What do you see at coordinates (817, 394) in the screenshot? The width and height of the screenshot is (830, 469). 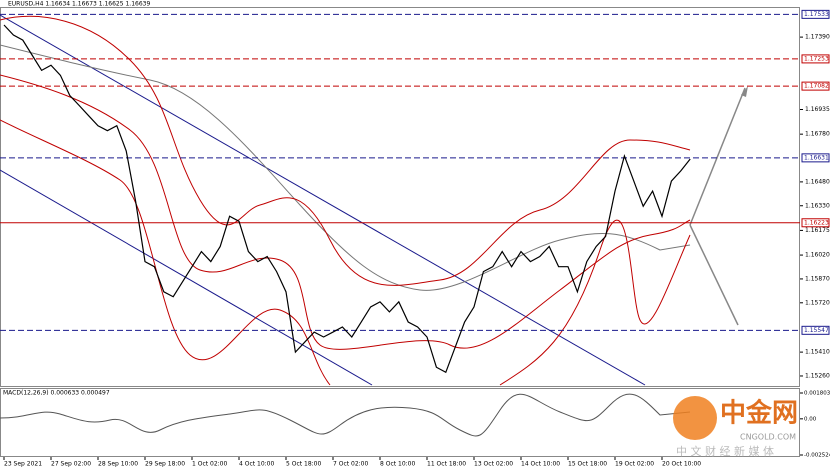 I see `macd-tick-label: 0.001803` at bounding box center [817, 394].